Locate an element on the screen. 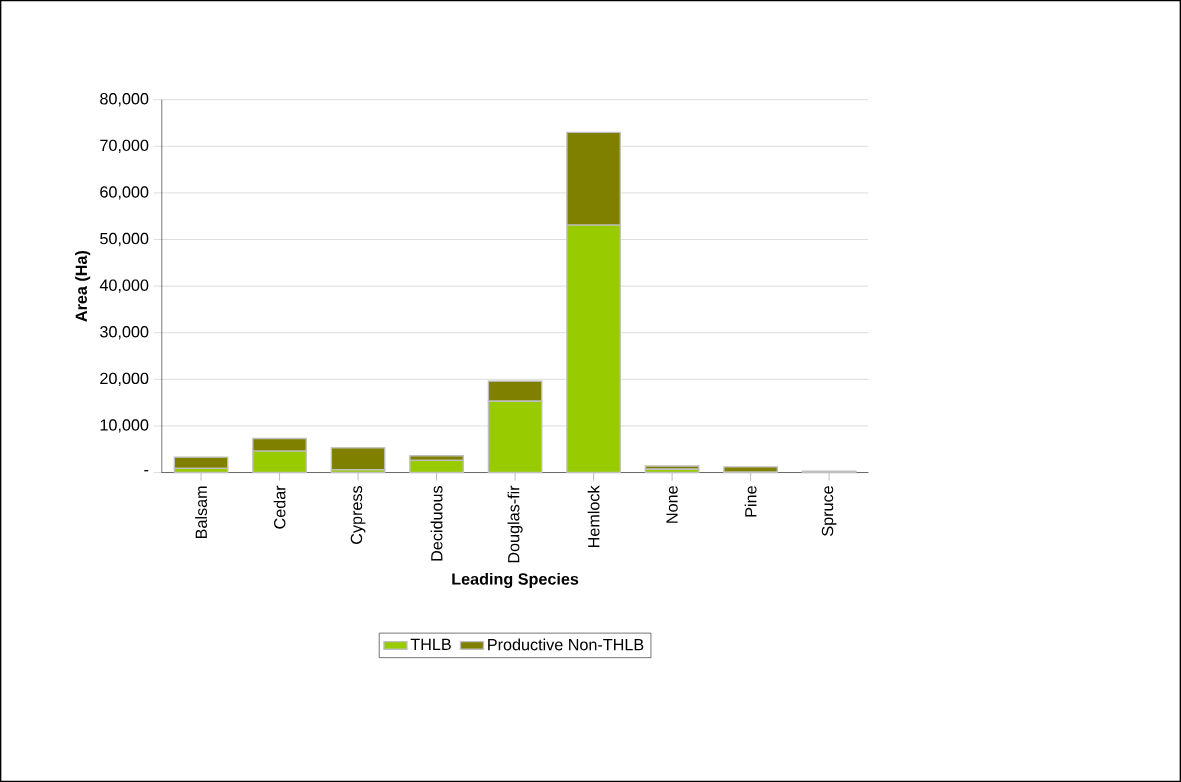 The image size is (1181, 782). x-tick-label: Cedar is located at coordinates (279, 507).